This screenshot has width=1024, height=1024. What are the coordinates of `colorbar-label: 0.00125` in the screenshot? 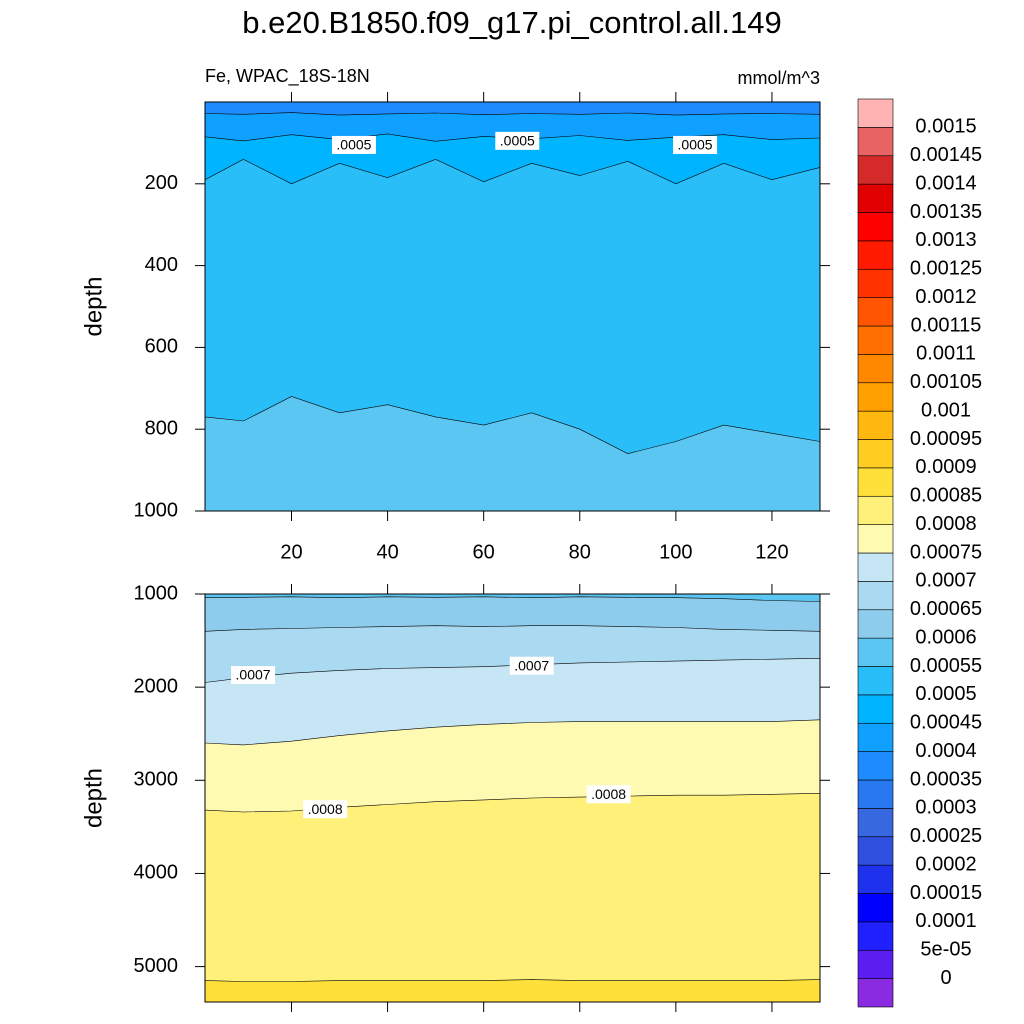 It's located at (946, 269).